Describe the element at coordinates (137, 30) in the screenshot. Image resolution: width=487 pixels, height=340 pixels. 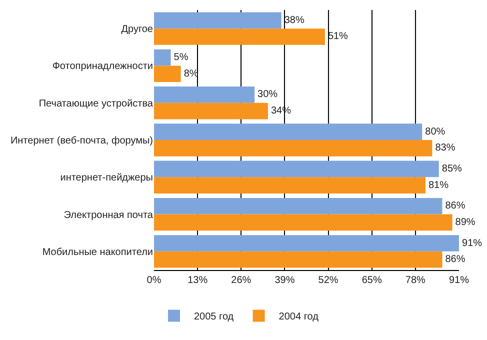
I see `y-tick-label: Другое` at that location.